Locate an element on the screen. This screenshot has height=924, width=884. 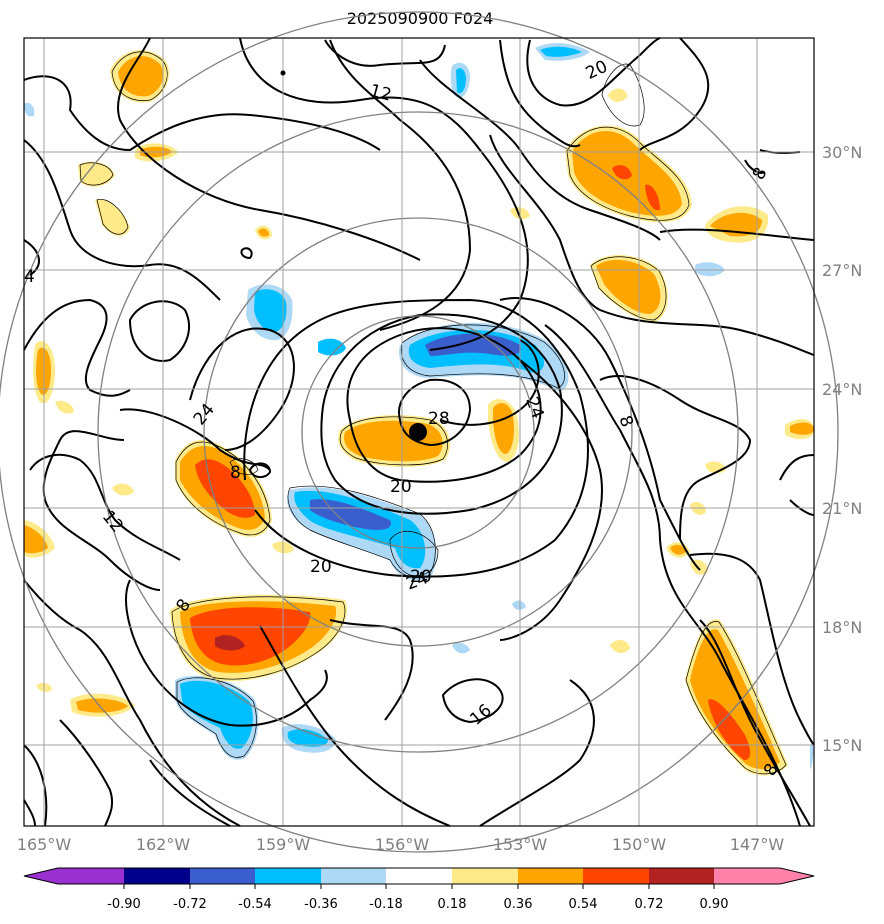
contour-label: 4 is located at coordinates (29, 277).